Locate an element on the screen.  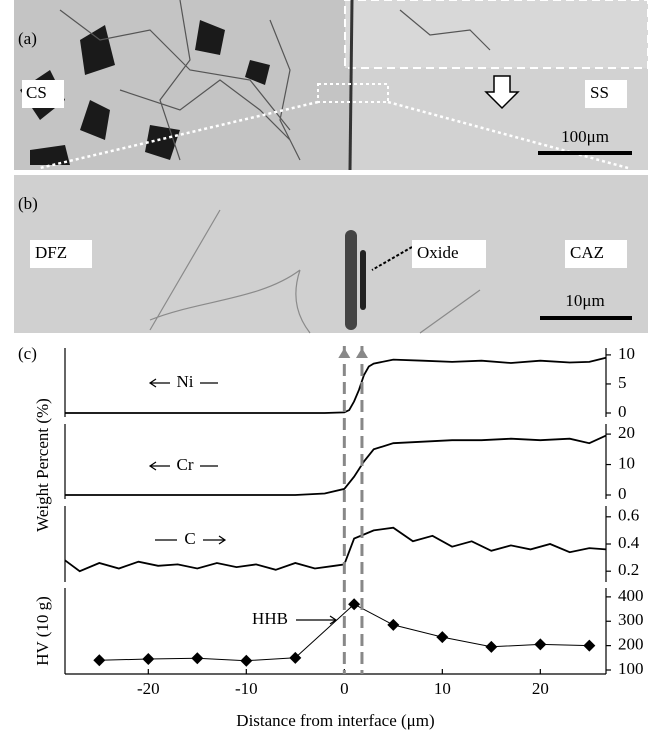
x-axis-label: Distance from interface (μm) is located at coordinates (335, 720).